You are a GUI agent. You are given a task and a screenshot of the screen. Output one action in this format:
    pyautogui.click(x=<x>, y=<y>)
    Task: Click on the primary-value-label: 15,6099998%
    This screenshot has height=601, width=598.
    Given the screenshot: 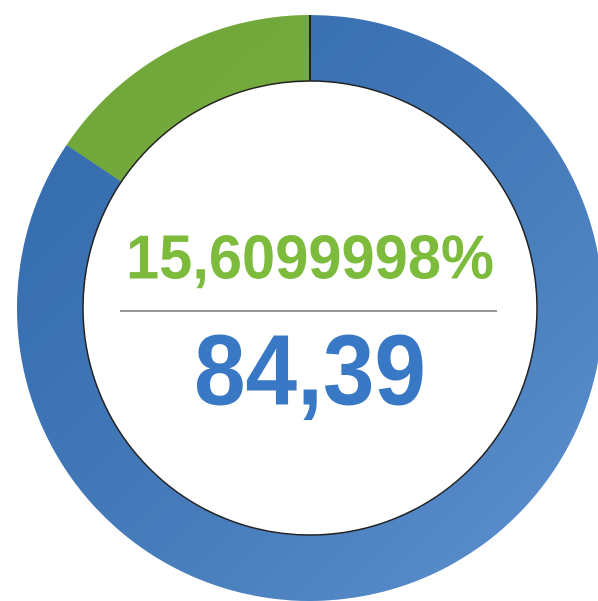 What is the action you would take?
    pyautogui.click(x=310, y=257)
    